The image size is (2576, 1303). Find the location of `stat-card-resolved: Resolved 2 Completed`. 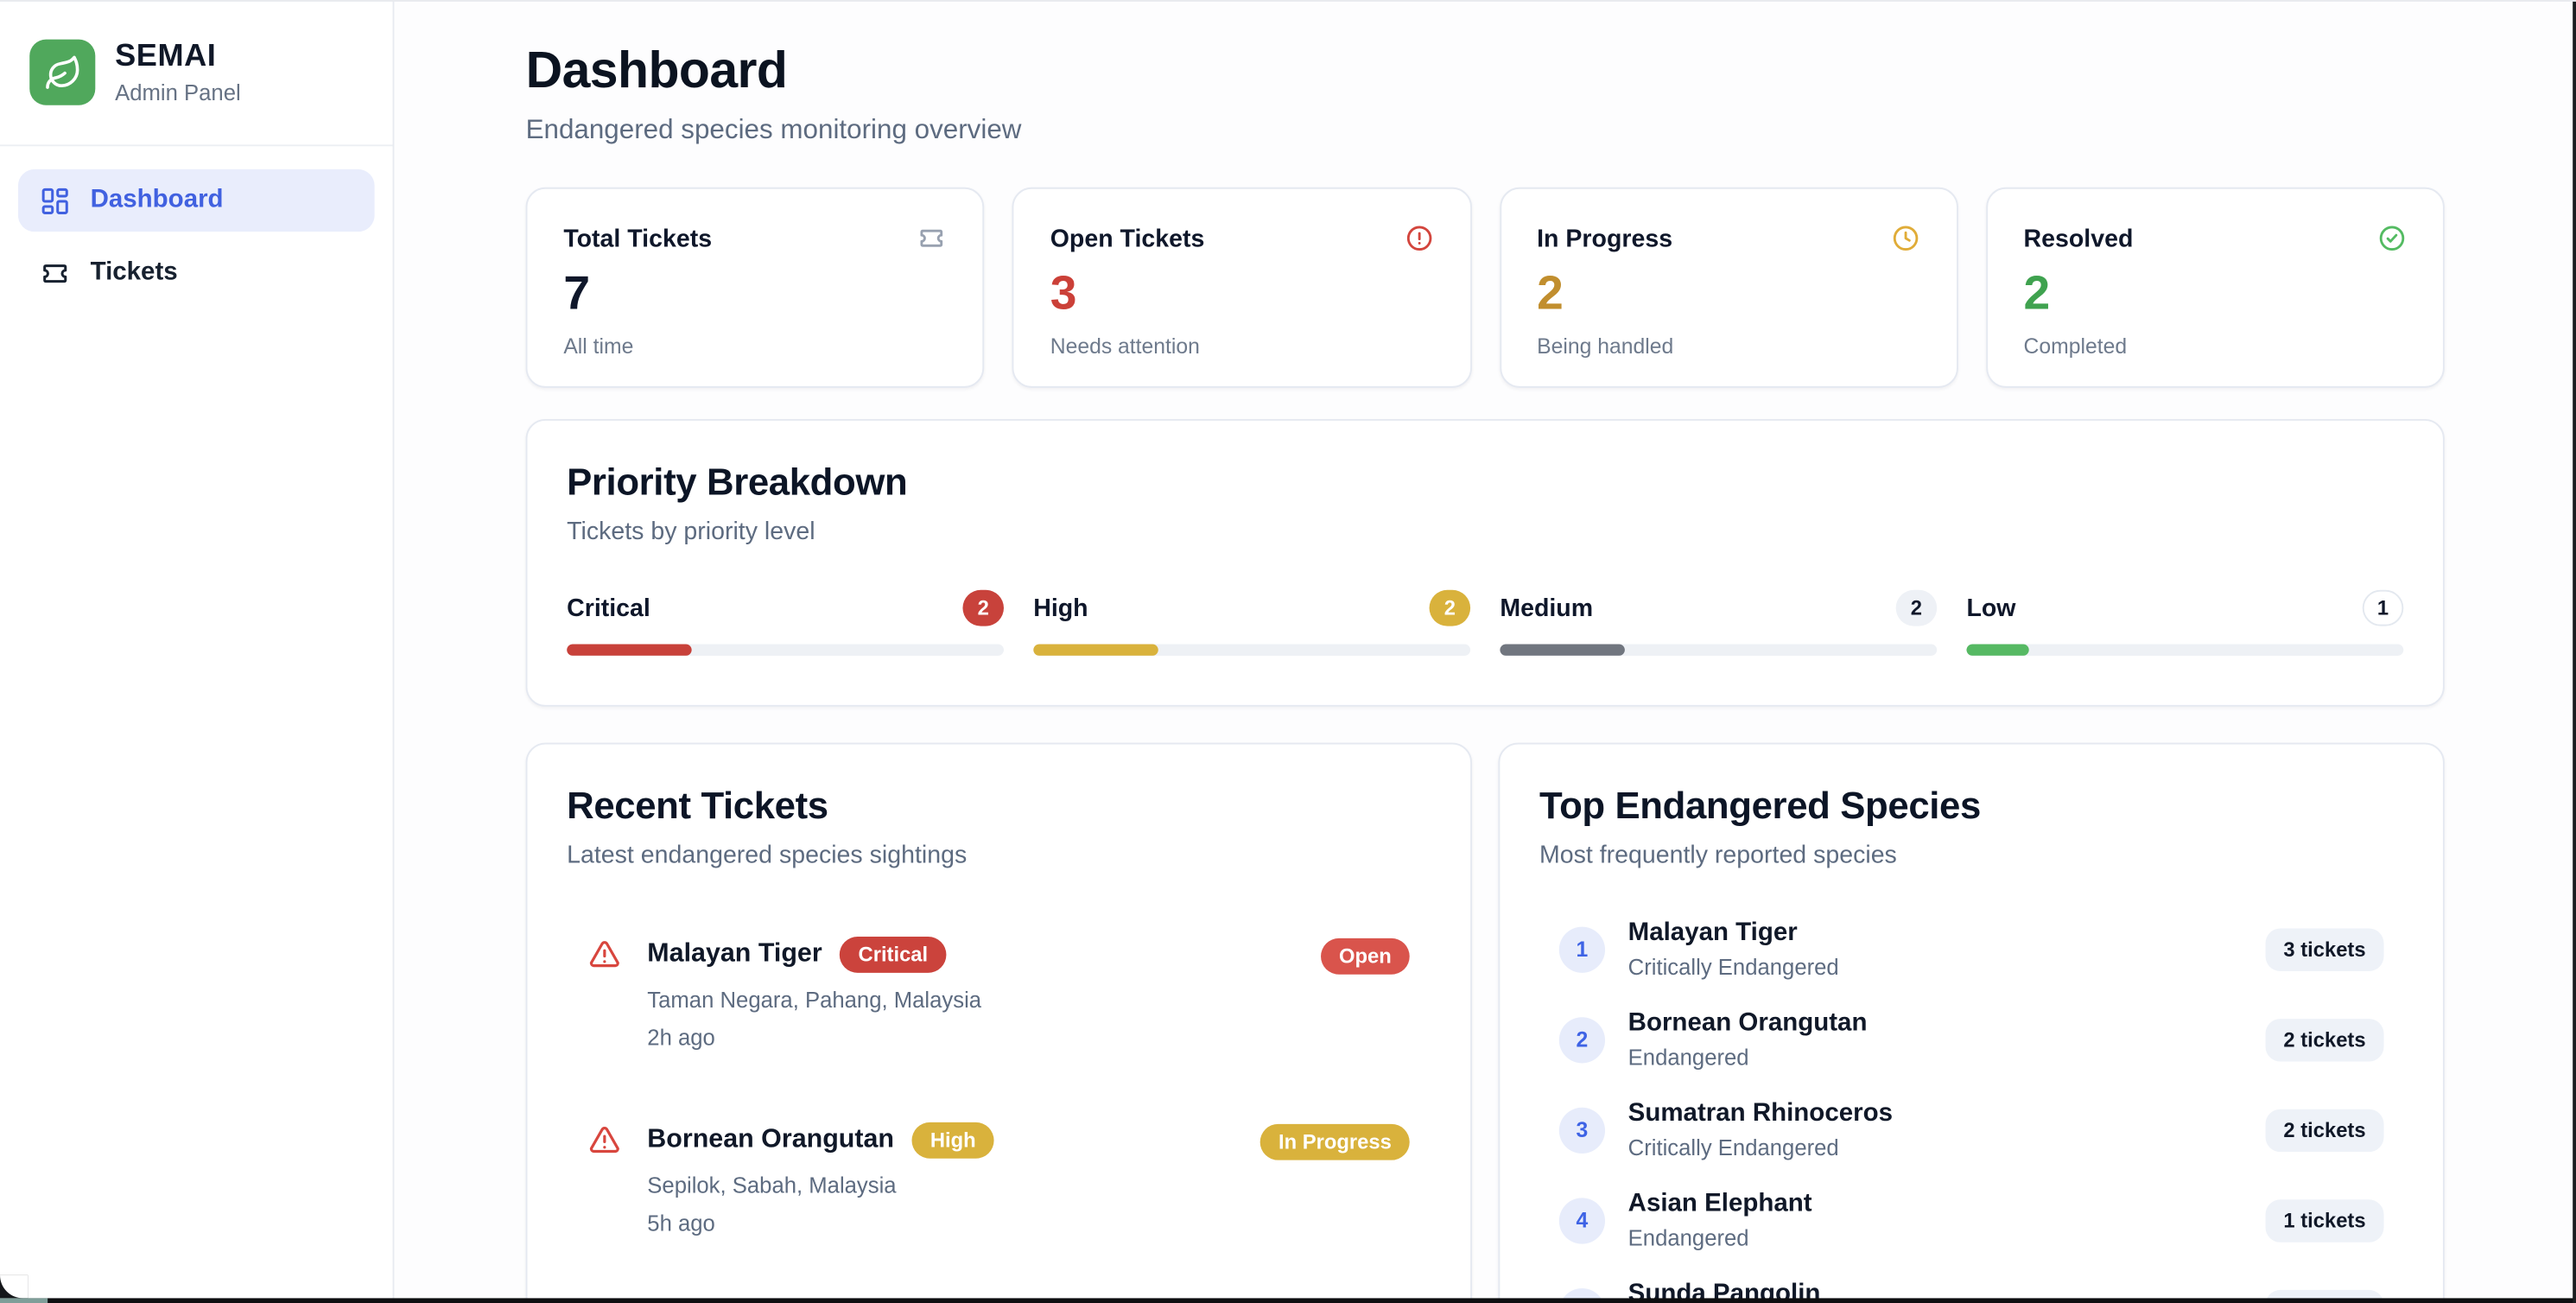

stat-card-resolved: Resolved 2 Completed is located at coordinates (2215, 287).